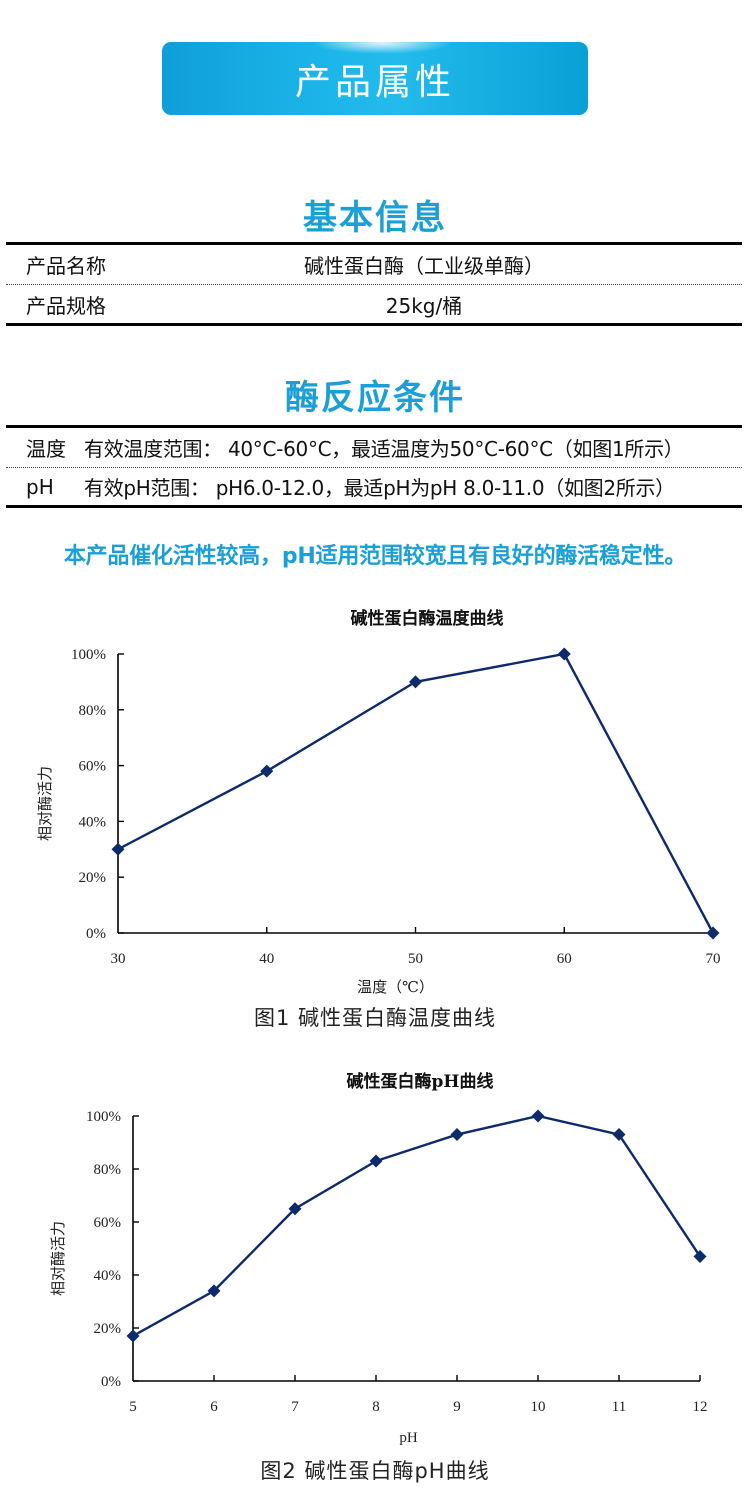 The width and height of the screenshot is (750, 1496). Describe the element at coordinates (564, 959) in the screenshot. I see `x-tick-label: 60` at that location.